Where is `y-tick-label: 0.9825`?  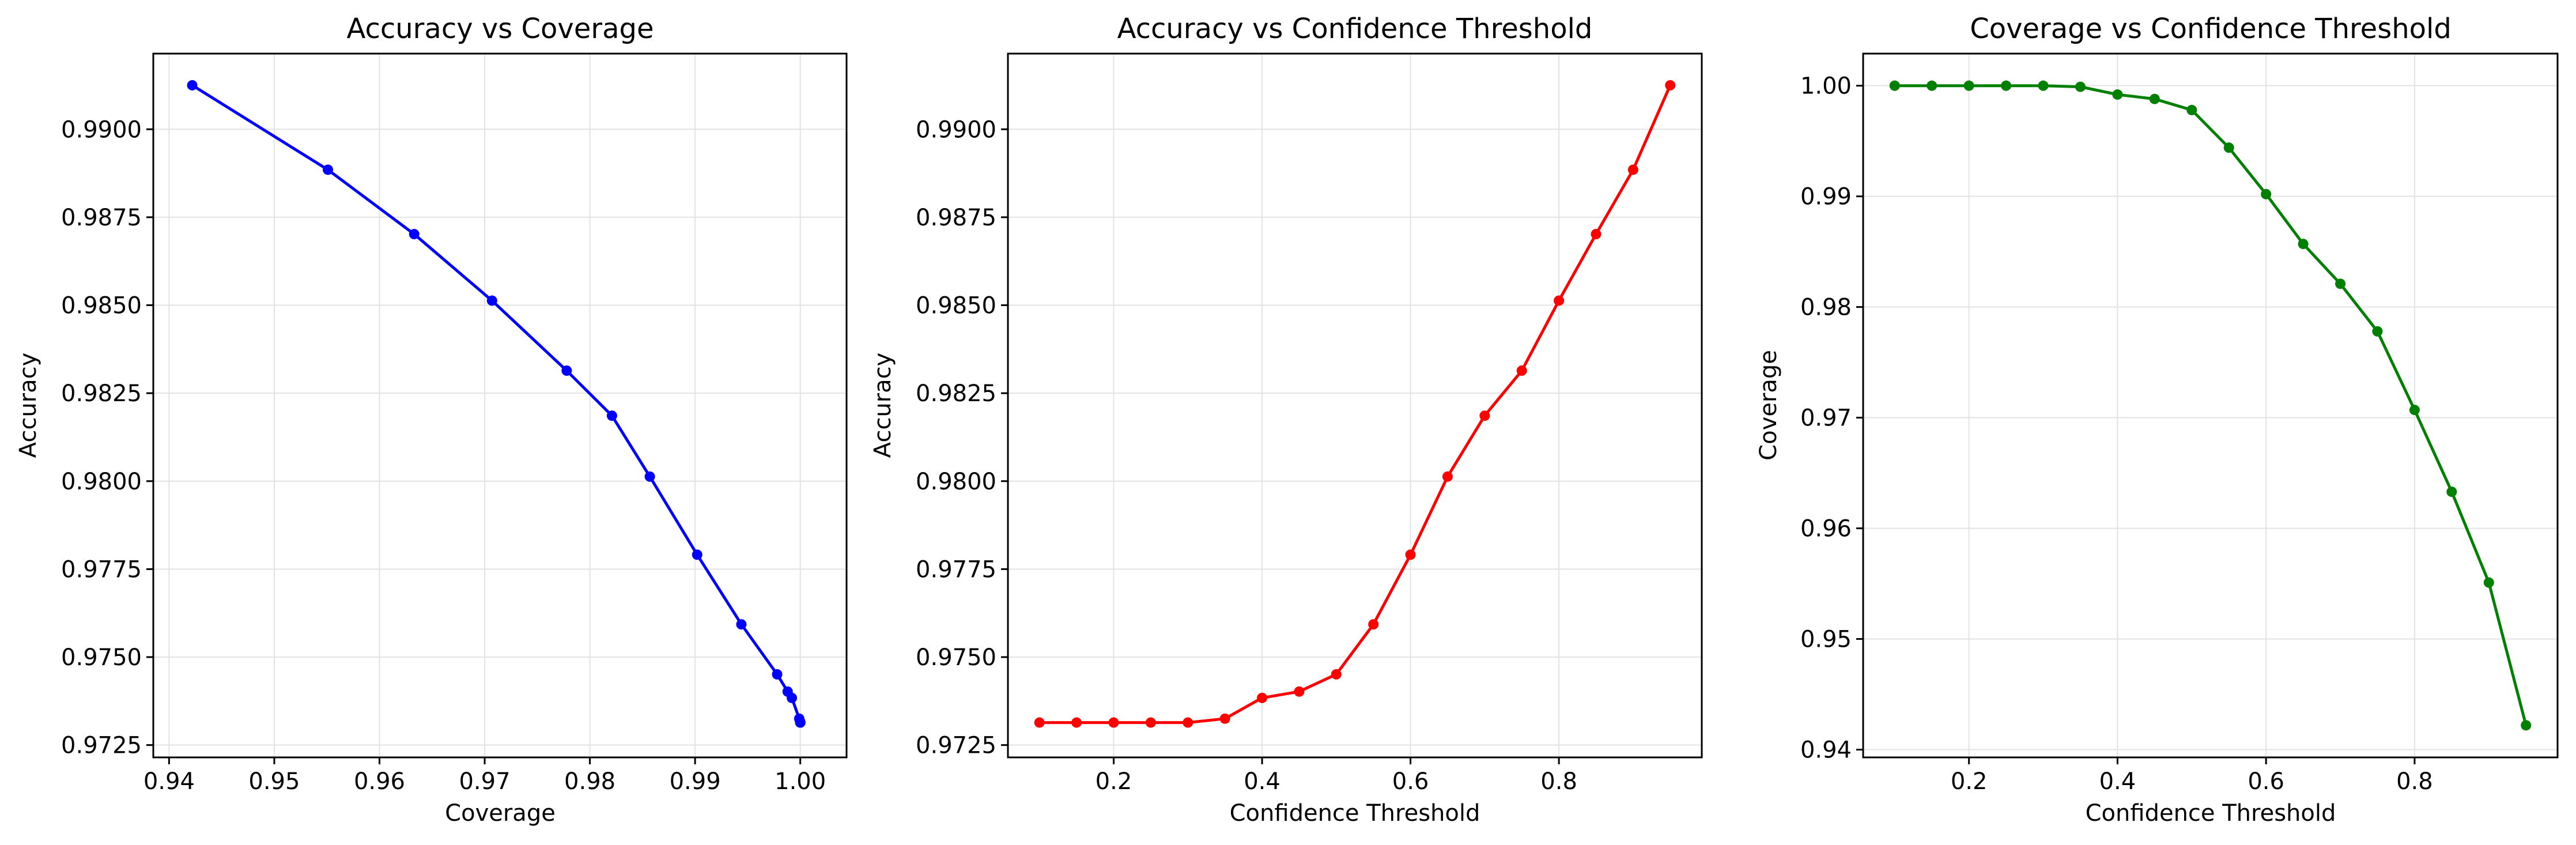 y-tick-label: 0.9825 is located at coordinates (956, 393).